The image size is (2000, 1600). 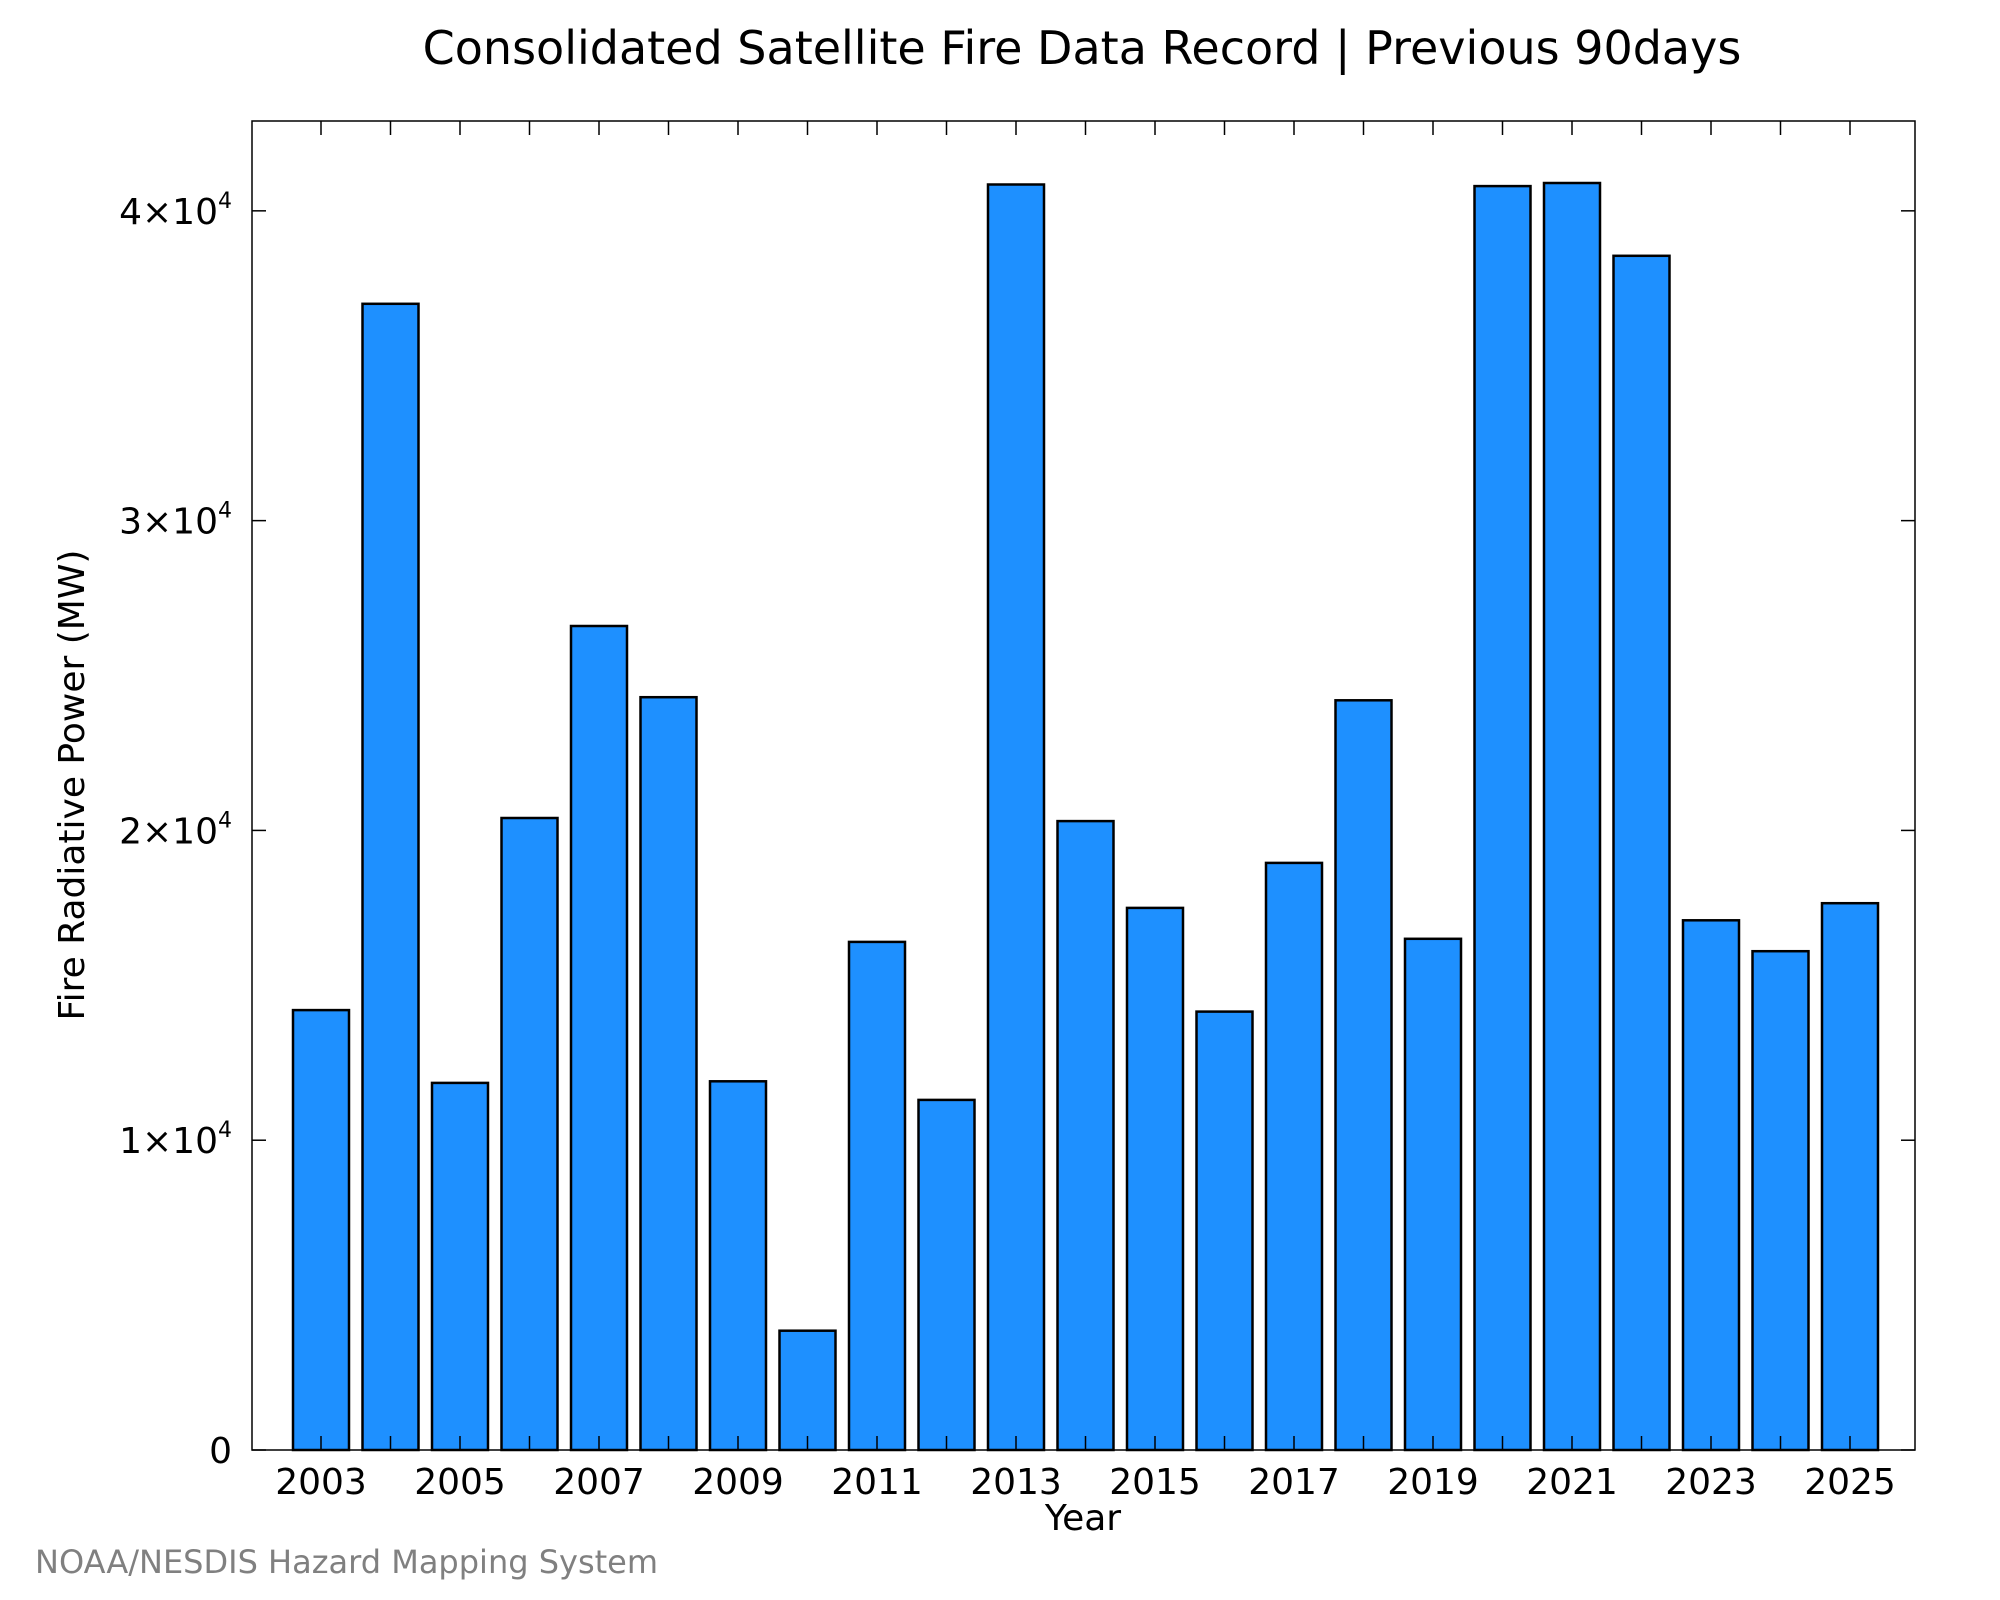 What do you see at coordinates (346, 1562) in the screenshot?
I see `credit-text: NOAA/NESDIS Hazard Mapping System` at bounding box center [346, 1562].